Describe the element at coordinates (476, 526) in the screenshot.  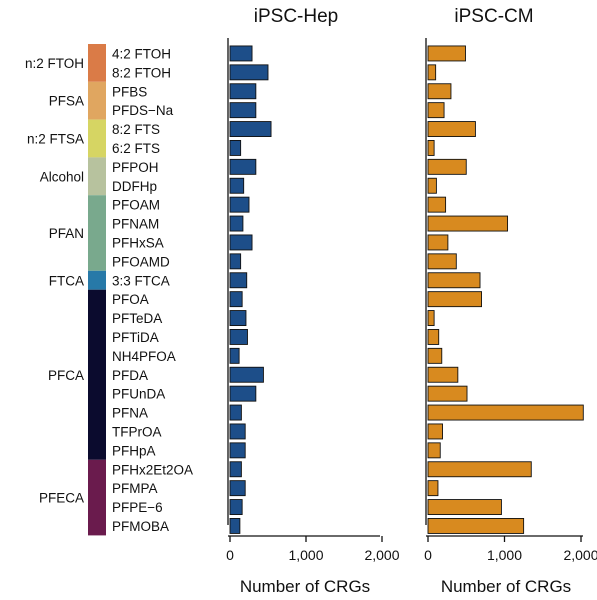
I see `bar-ipsc-cm-pfmoba` at that location.